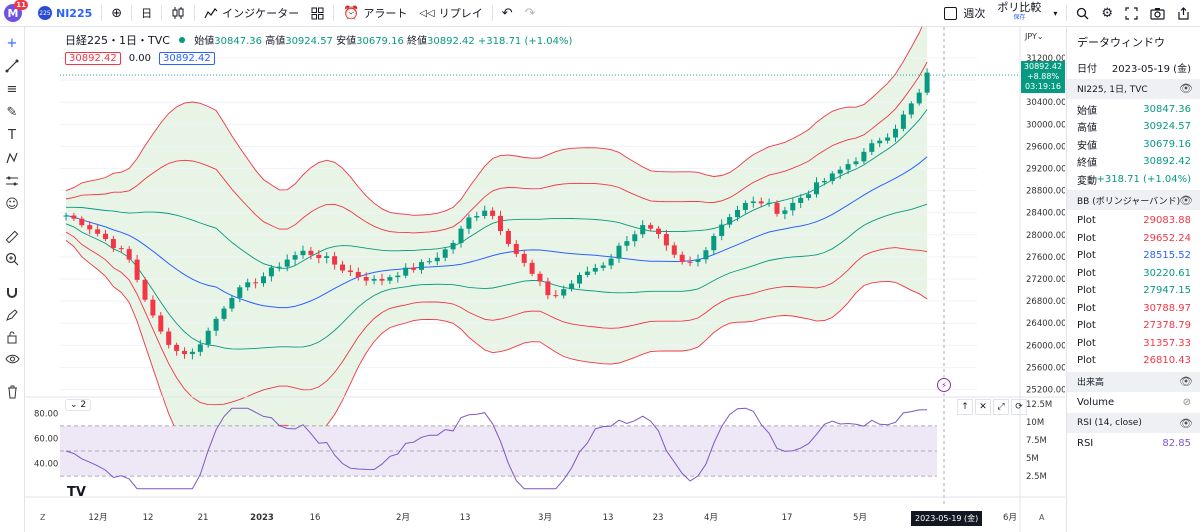 The height and width of the screenshot is (532, 1200). I want to click on indicators-button: インジケーター, so click(251, 13).